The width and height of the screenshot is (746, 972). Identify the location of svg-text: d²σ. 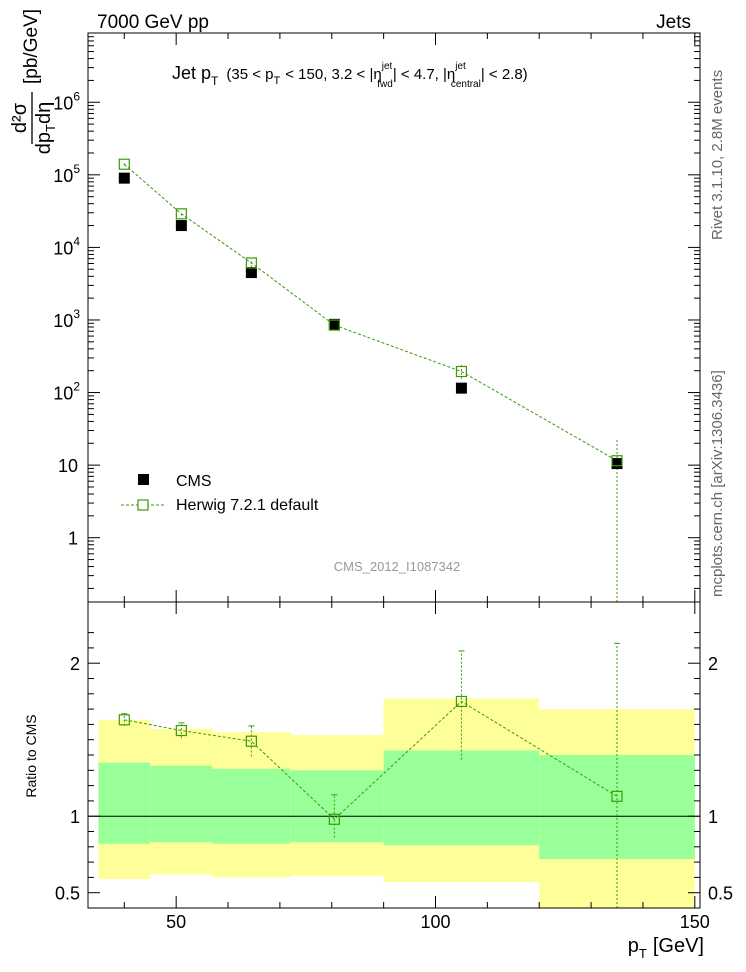
(20, 117).